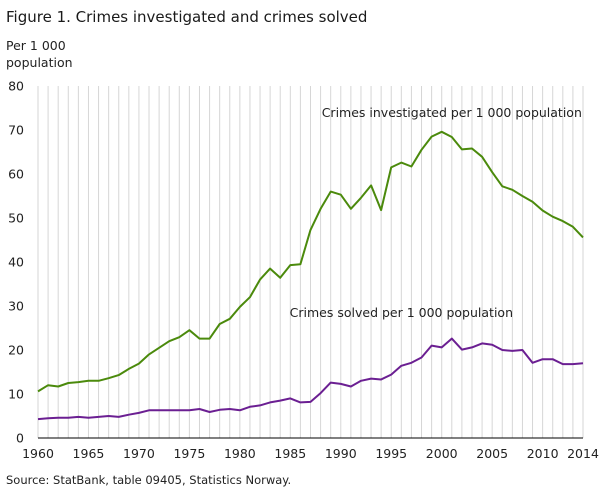 Image resolution: width=607 pixels, height=492 pixels. What do you see at coordinates (16, 306) in the screenshot?
I see `y-tick-label-30: 30` at bounding box center [16, 306].